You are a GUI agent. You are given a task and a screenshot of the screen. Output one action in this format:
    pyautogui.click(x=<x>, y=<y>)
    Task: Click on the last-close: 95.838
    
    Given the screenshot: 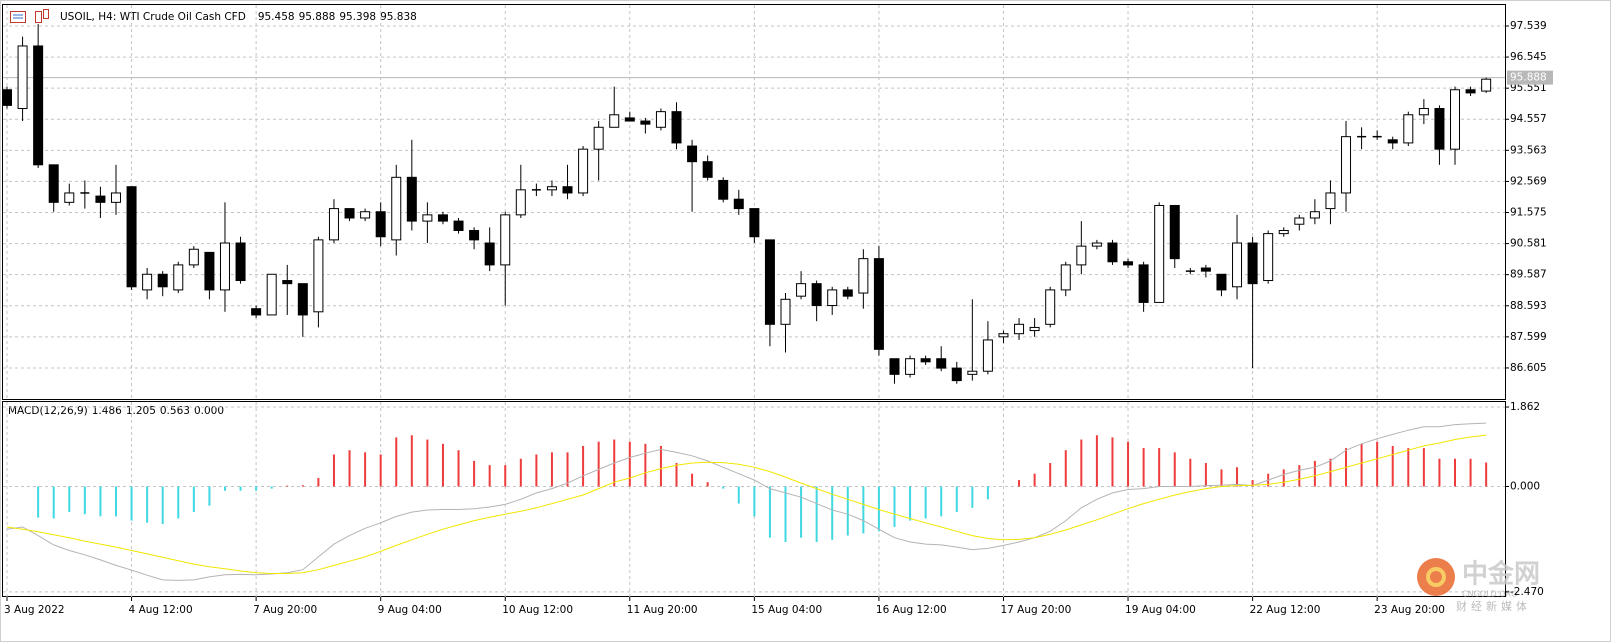 What is the action you would take?
    pyautogui.click(x=398, y=17)
    